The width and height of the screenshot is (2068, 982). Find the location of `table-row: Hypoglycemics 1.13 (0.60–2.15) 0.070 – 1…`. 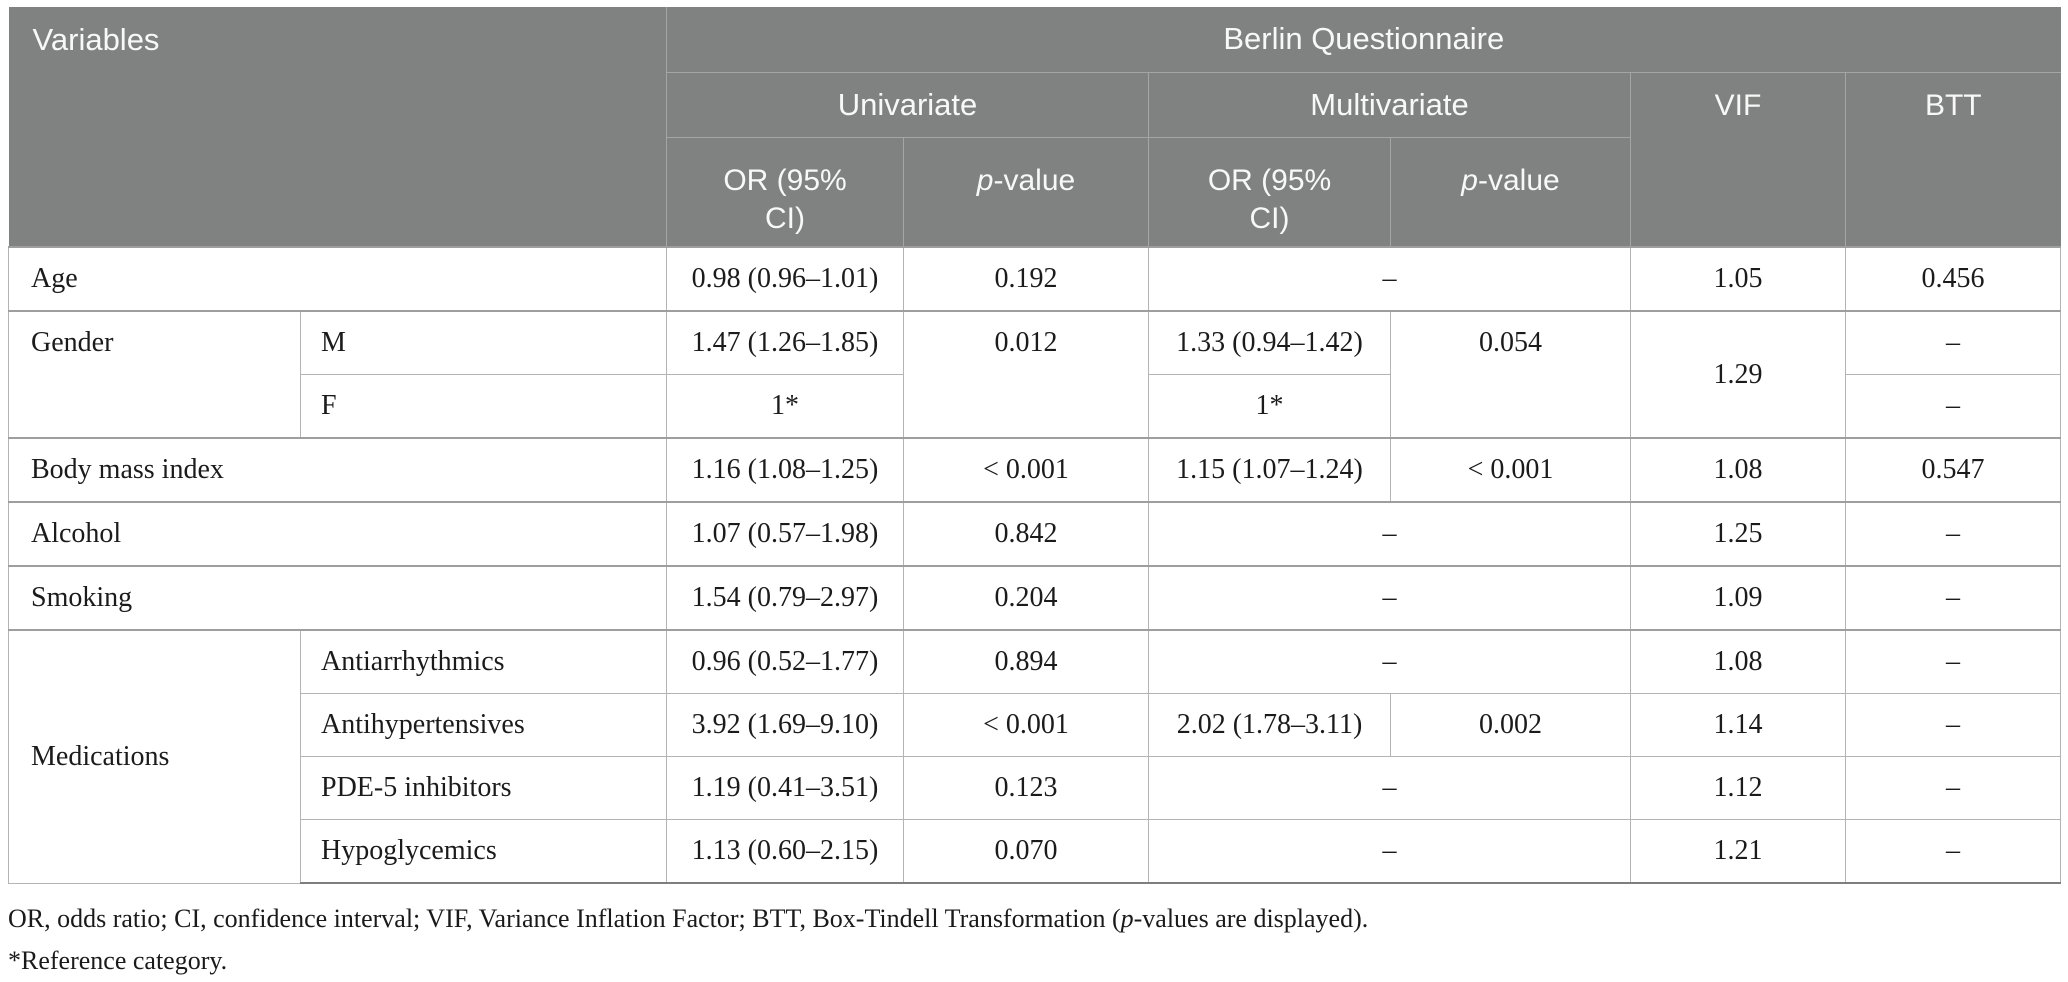

table-row: Hypoglycemics 1.13 (0.60–2.15) 0.070 – 1… is located at coordinates (1035, 851).